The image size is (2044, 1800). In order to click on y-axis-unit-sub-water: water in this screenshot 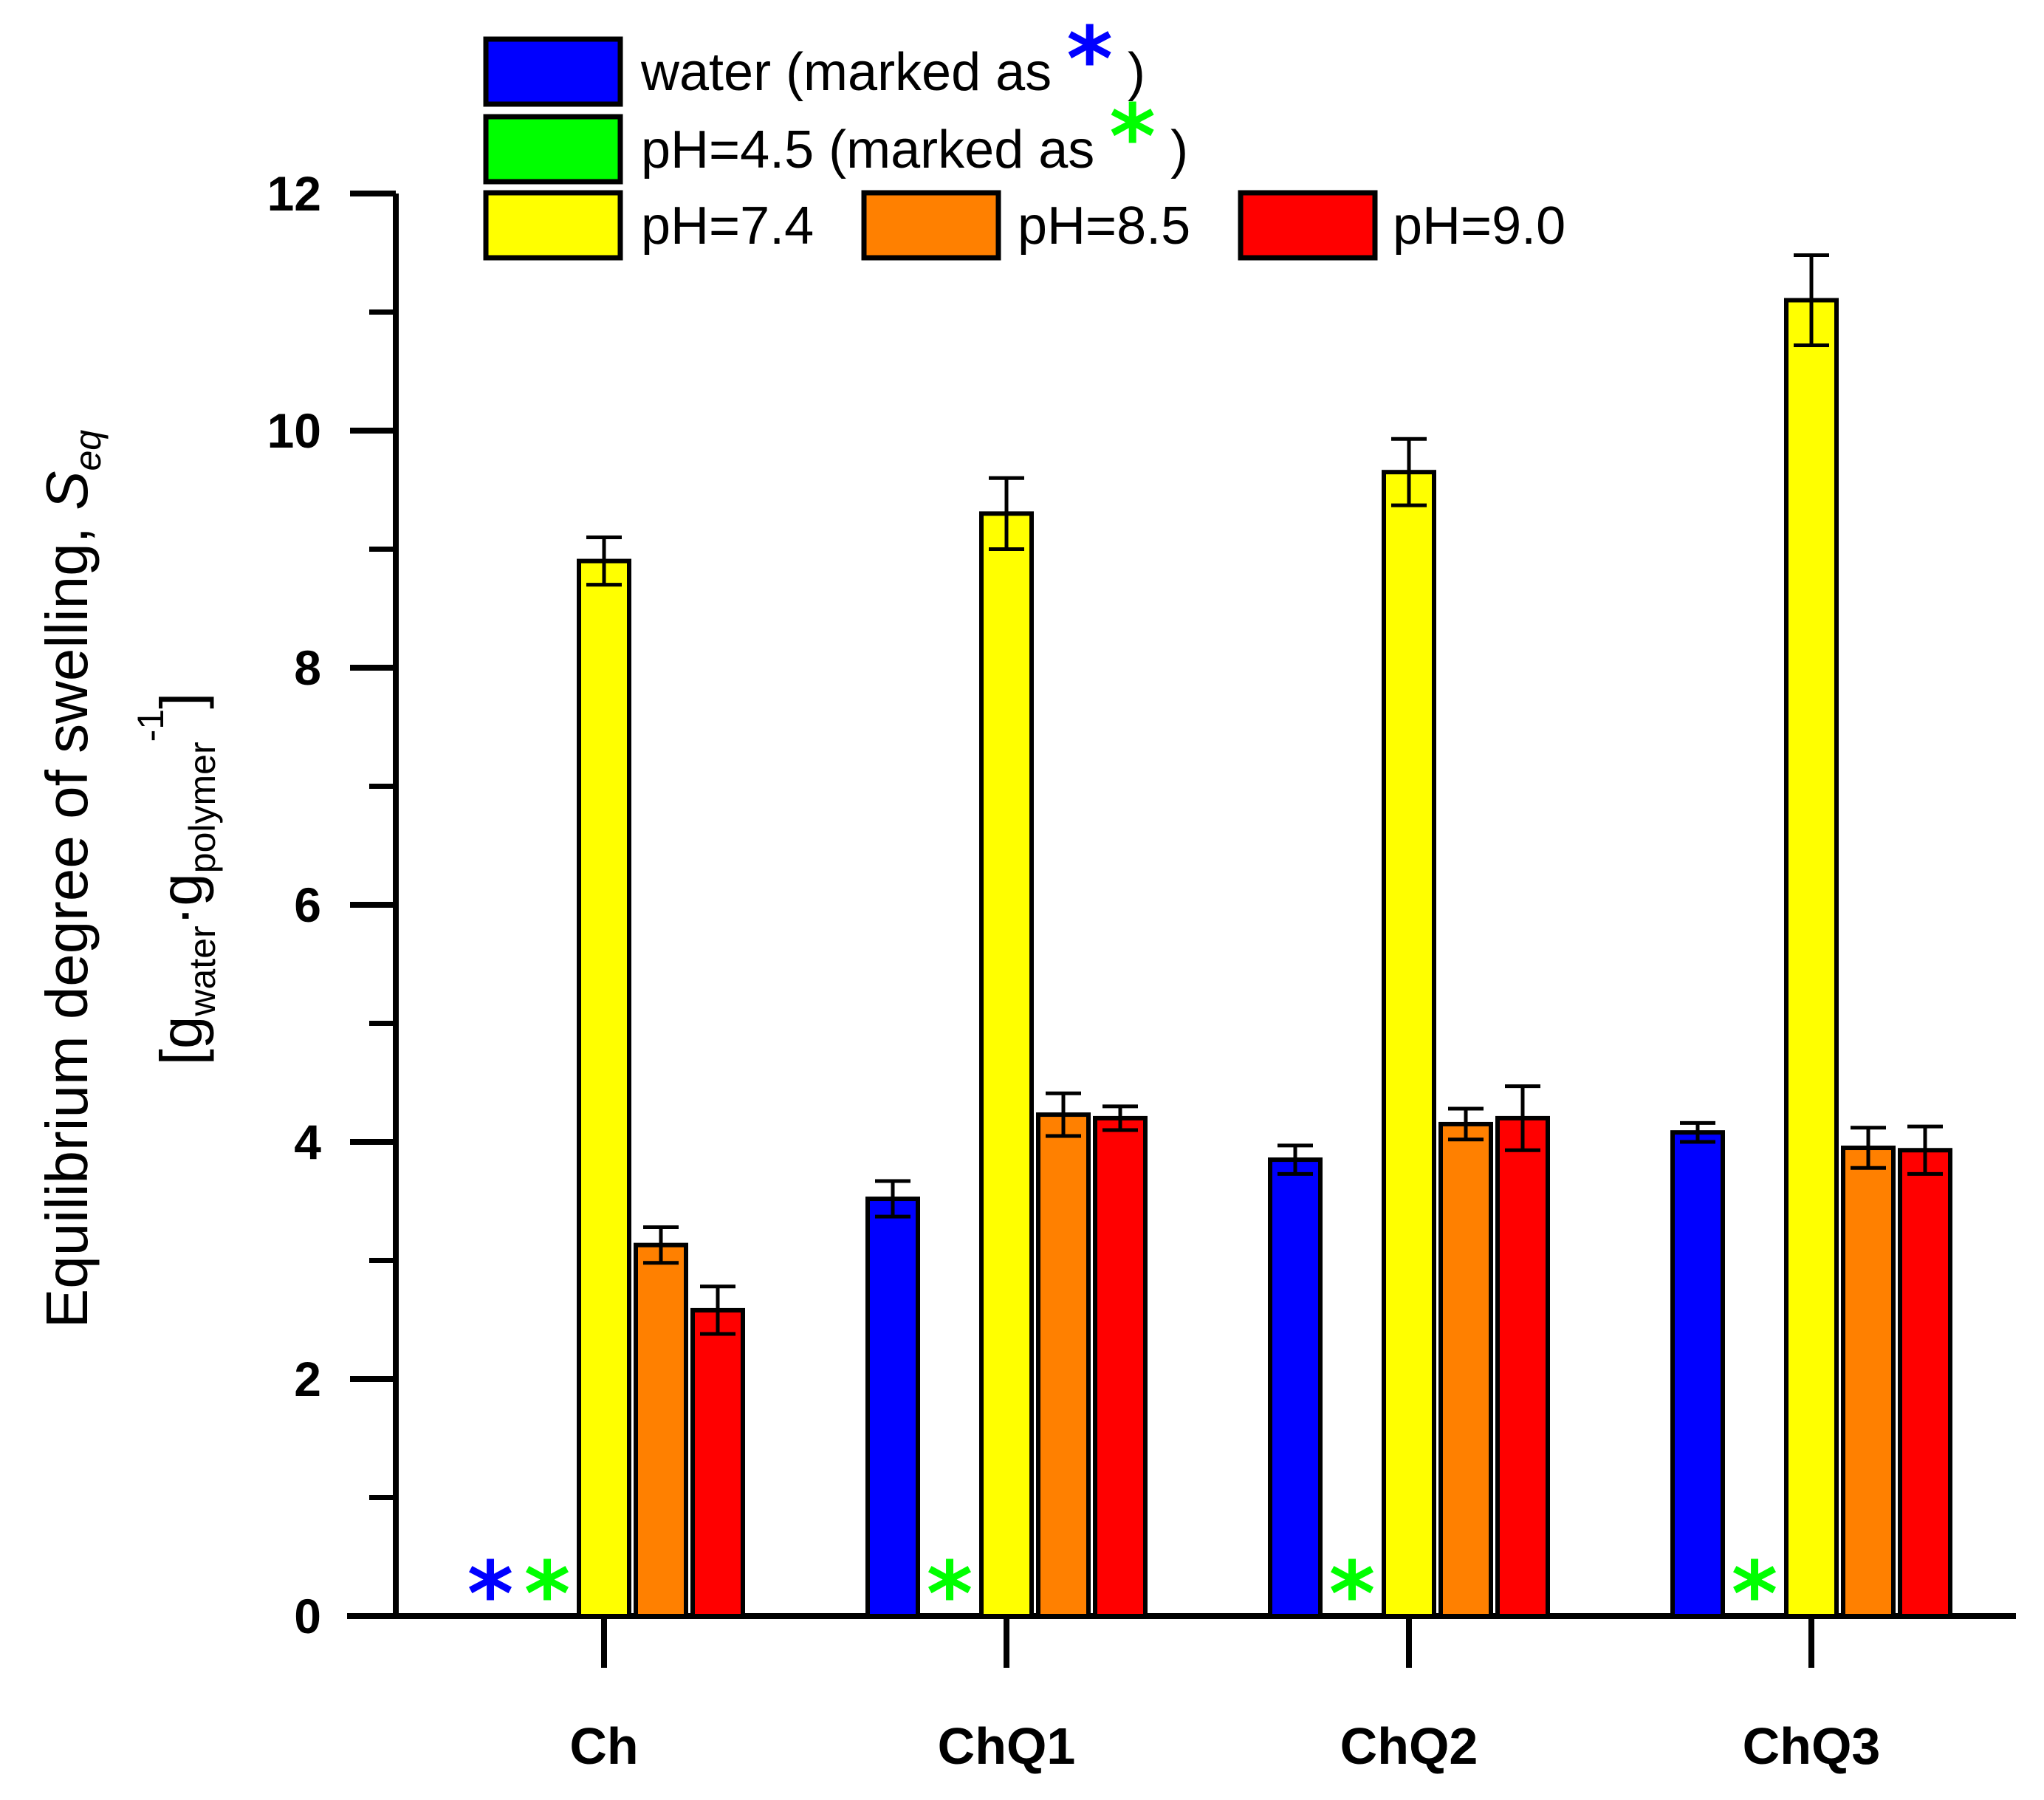, I will do `click(202, 971)`.